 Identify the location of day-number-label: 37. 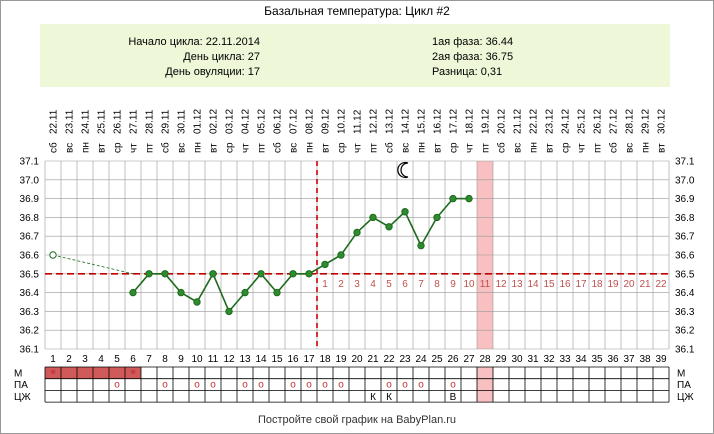
(629, 359).